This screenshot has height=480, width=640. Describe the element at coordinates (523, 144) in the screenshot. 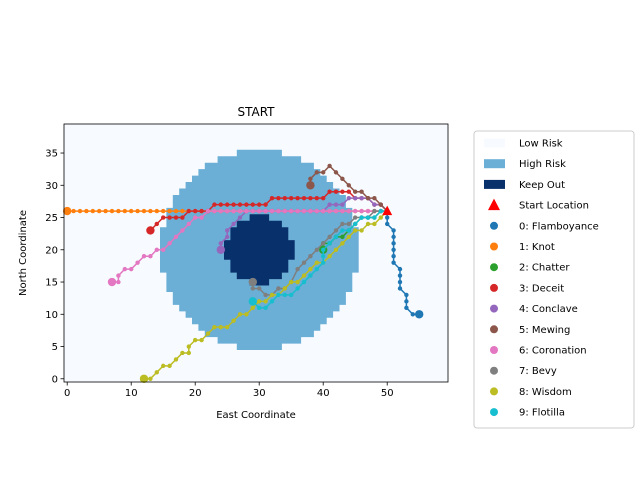

I see `legend-item: Low Risk` at that location.